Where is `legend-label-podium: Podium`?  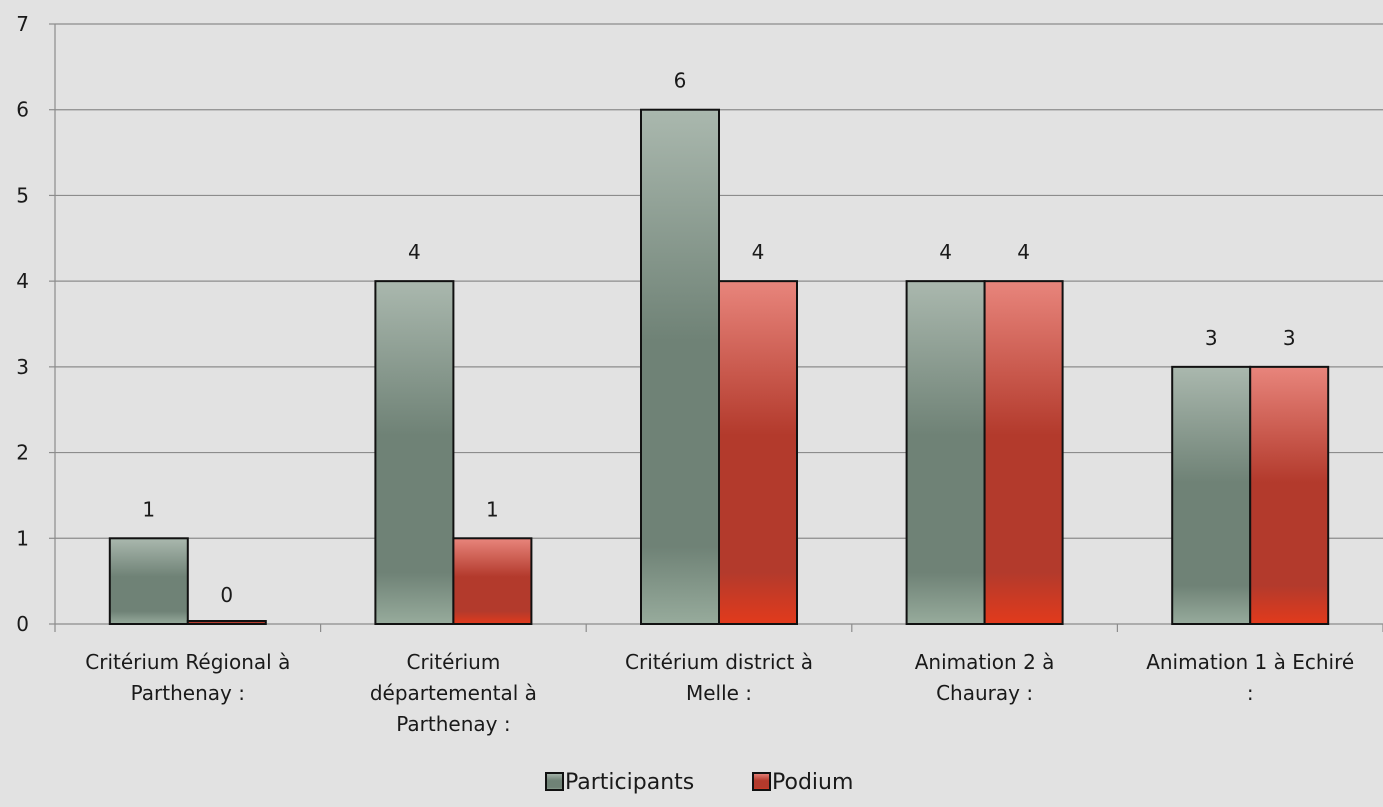
legend-label-podium: Podium is located at coordinates (812, 782).